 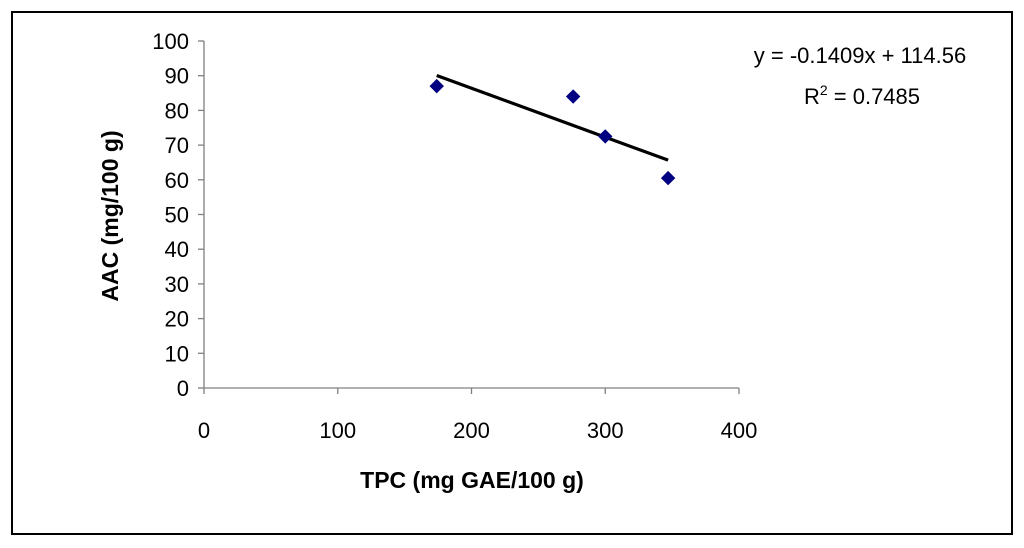 I want to click on y-ticks: 0 10 20 30 40 50 60 70 80 90 100, so click(x=178, y=215).